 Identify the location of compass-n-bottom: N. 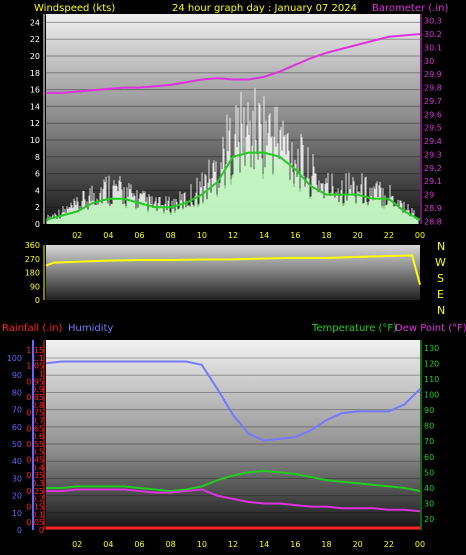
(441, 310).